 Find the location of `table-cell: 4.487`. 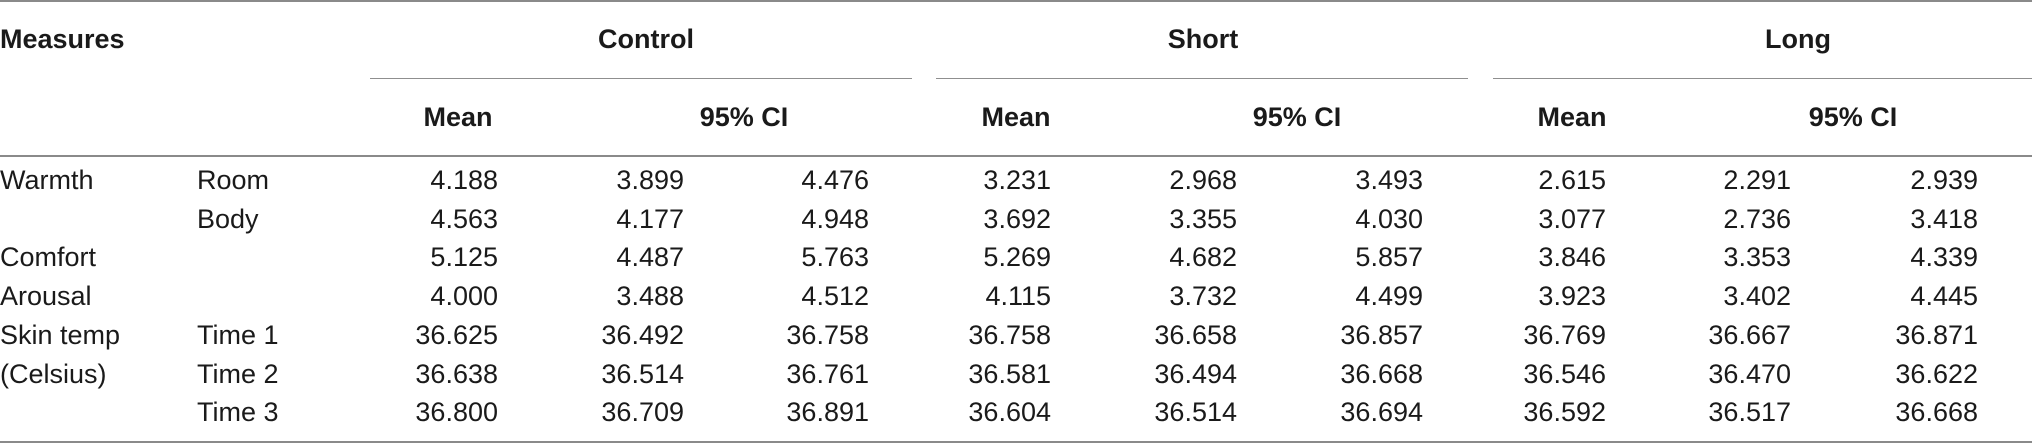

table-cell: 4.487 is located at coordinates (650, 257).